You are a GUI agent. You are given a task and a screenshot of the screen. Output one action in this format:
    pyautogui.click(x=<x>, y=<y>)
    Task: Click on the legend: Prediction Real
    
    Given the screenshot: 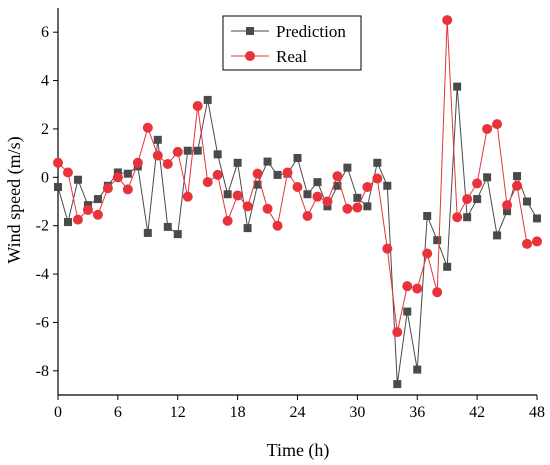 What is the action you would take?
    pyautogui.click(x=292, y=43)
    